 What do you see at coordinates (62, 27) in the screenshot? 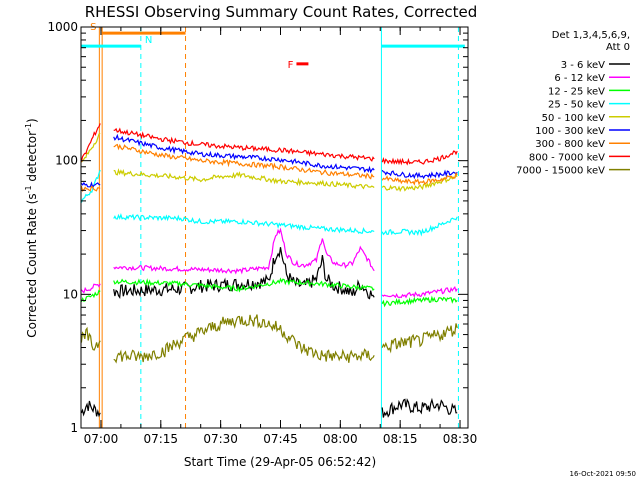
I see `y-tick-label-3: 1000` at bounding box center [62, 27].